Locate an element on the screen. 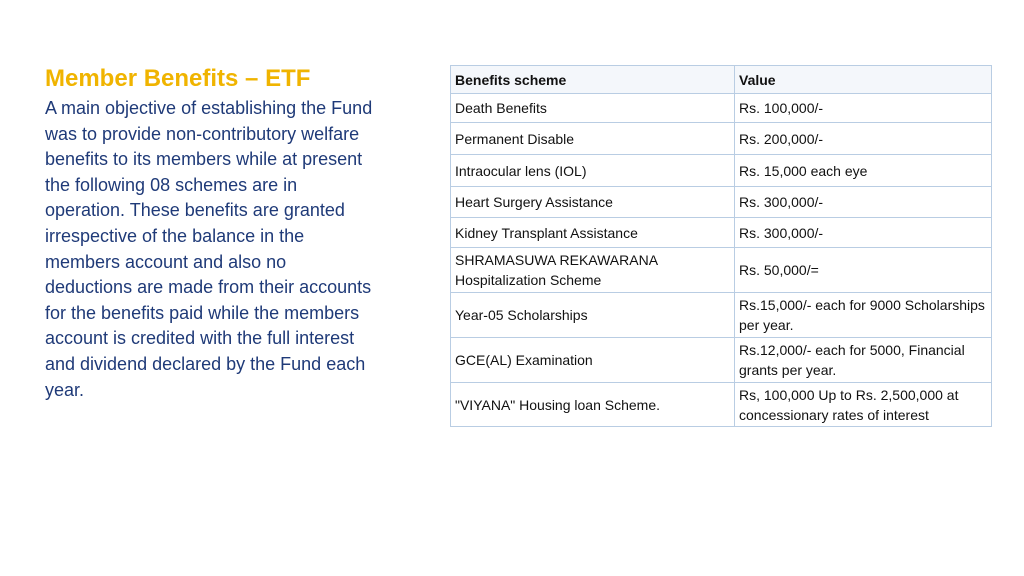 This screenshot has width=1024, height=576. scheme-cell: GCE(AL) Examination is located at coordinates (592, 360).